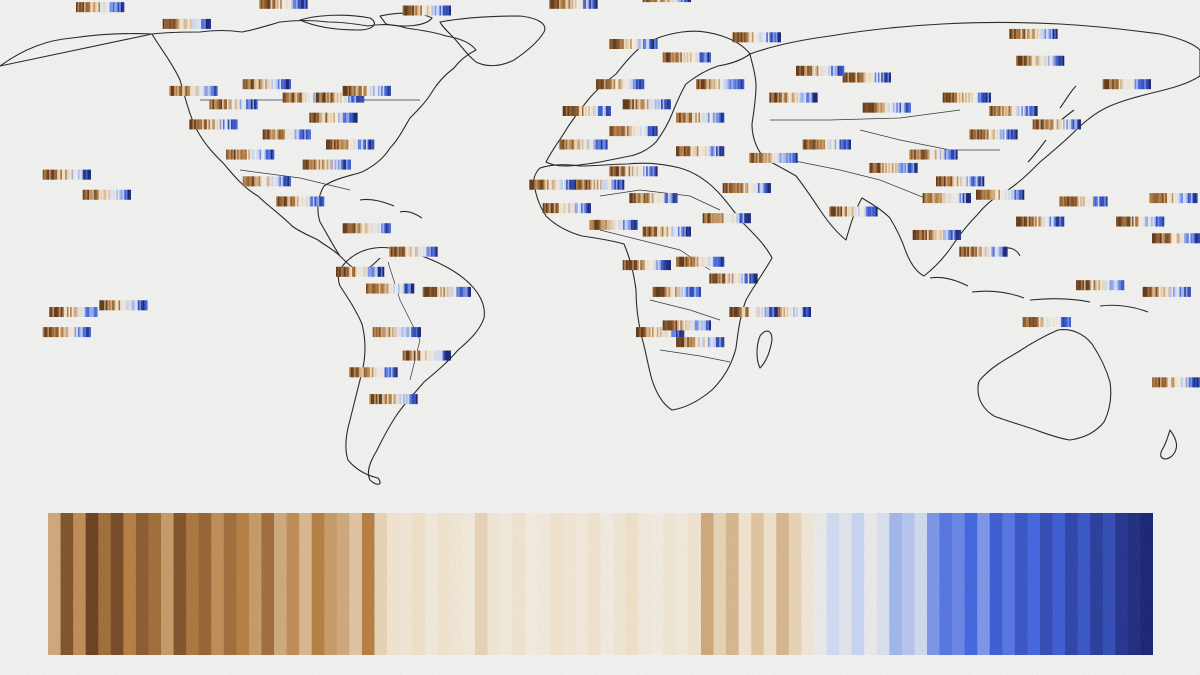  Describe the element at coordinates (238, 138) in the screenshot. I see `north-america-coast` at that location.